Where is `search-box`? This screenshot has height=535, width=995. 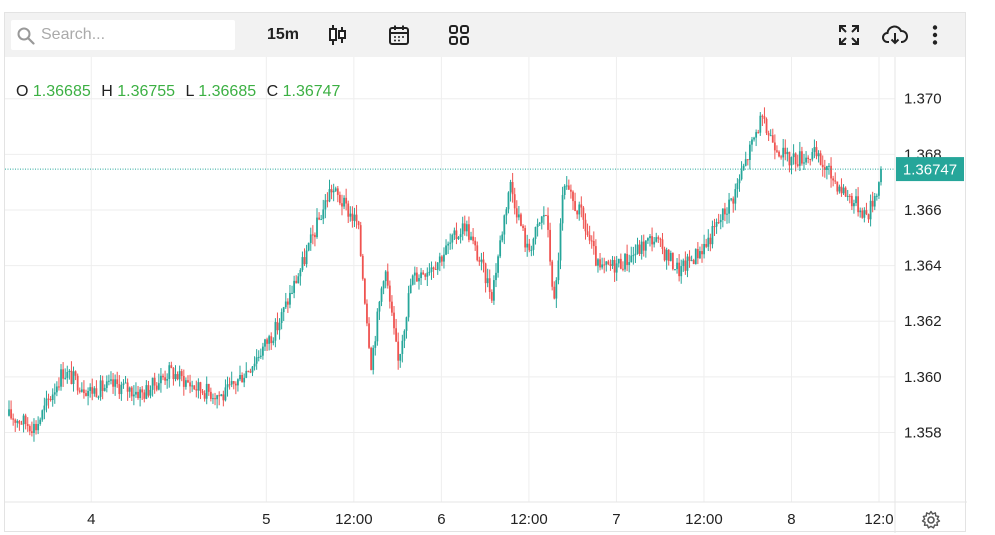
search-box is located at coordinates (123, 35).